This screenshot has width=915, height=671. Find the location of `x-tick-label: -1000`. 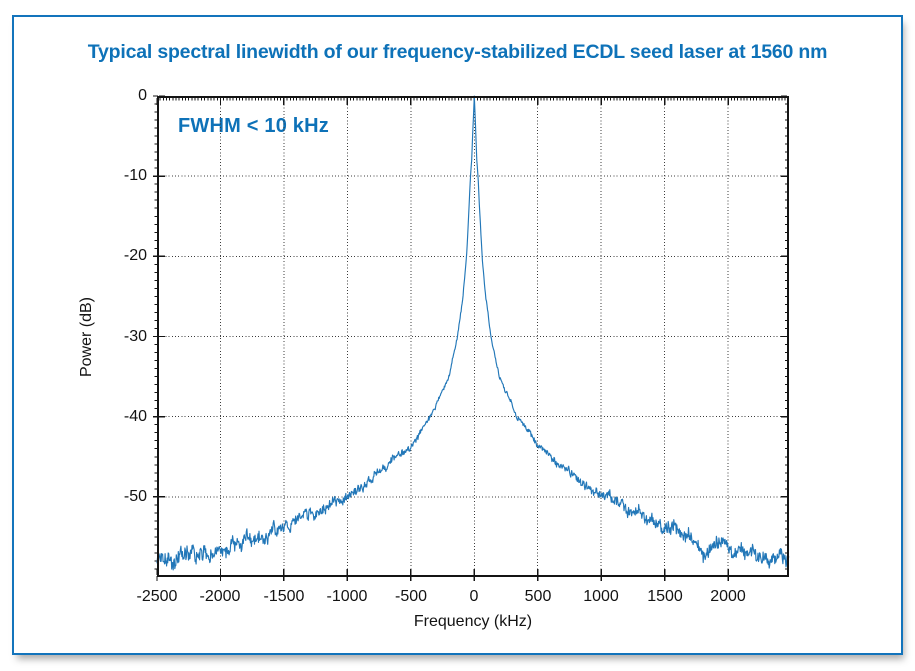

x-tick-label: -1000 is located at coordinates (347, 596).